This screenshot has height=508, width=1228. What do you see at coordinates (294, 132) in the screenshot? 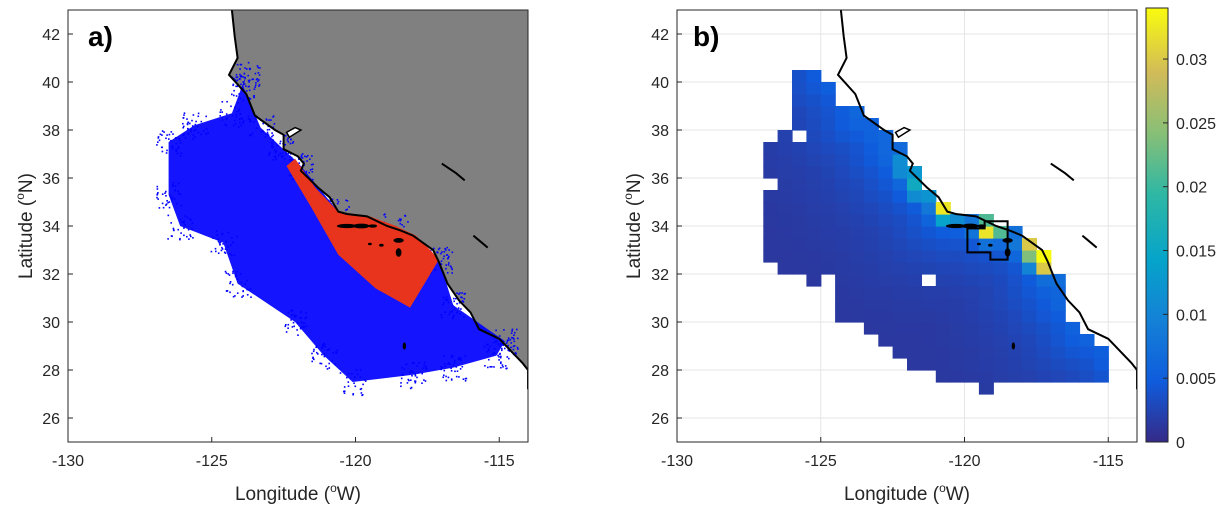
I see `bay-outline` at bounding box center [294, 132].